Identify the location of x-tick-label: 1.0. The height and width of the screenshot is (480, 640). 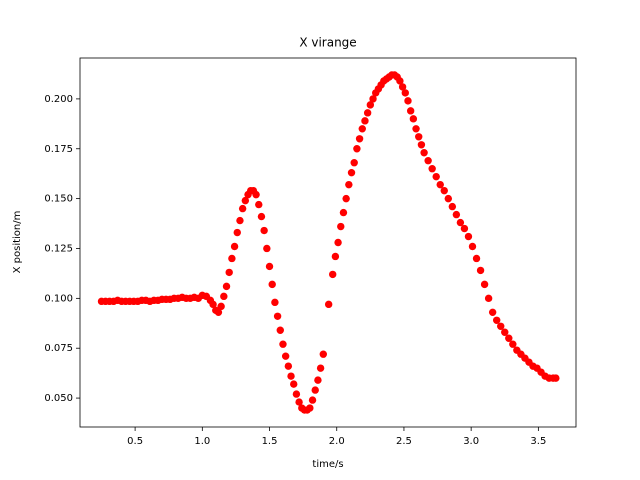
(202, 441).